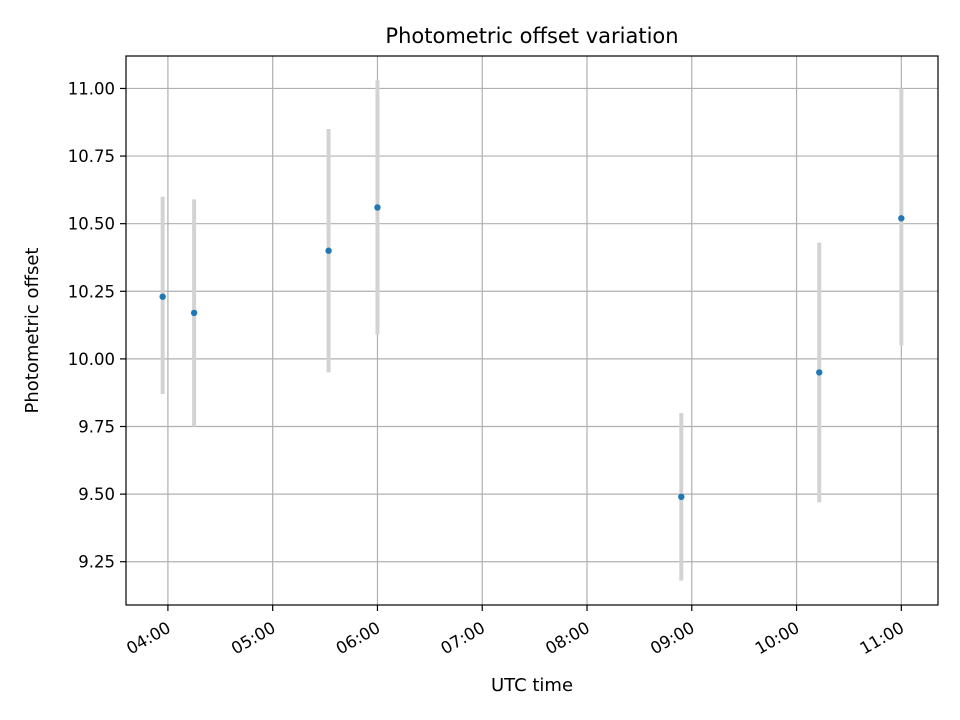 The image size is (960, 720). What do you see at coordinates (148, 638) in the screenshot?
I see `x-tick-label: 04:00` at bounding box center [148, 638].